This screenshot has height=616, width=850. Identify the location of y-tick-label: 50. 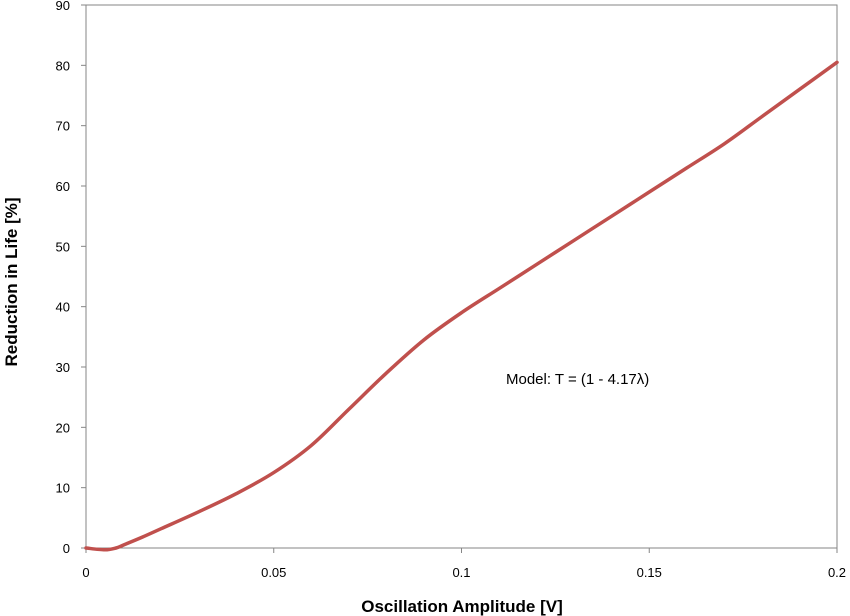
(63, 246).